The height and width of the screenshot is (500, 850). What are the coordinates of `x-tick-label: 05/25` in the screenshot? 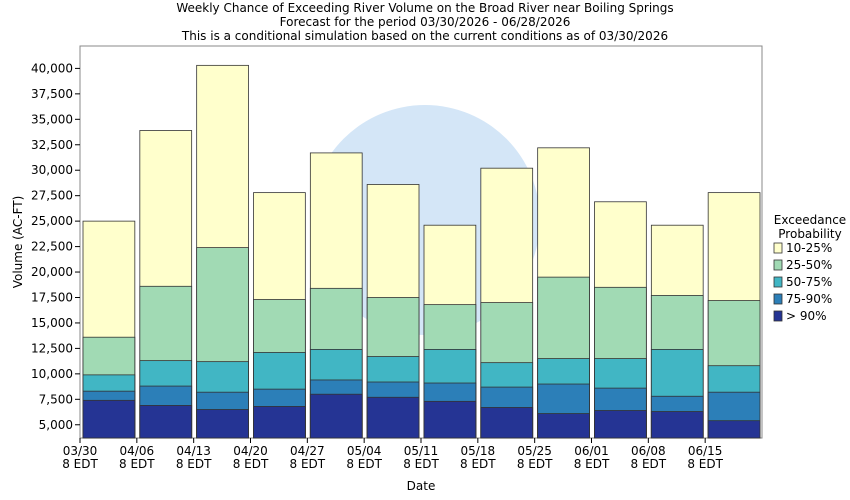 It's located at (534, 451).